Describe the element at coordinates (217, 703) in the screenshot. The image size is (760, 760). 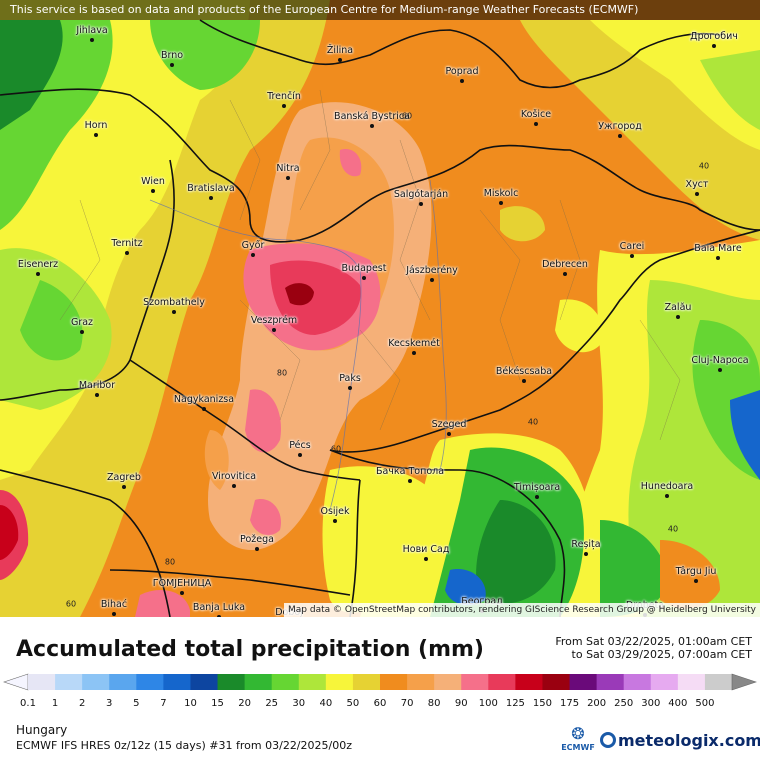
I see `legend-tick-label: 15` at that location.